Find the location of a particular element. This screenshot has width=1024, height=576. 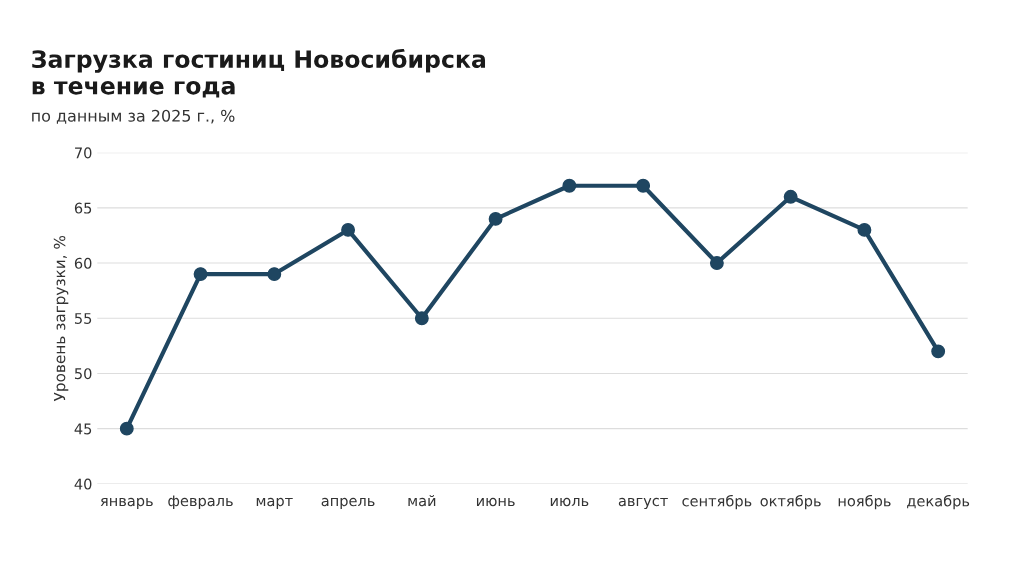

x-tick-label: февраль is located at coordinates (200, 502).